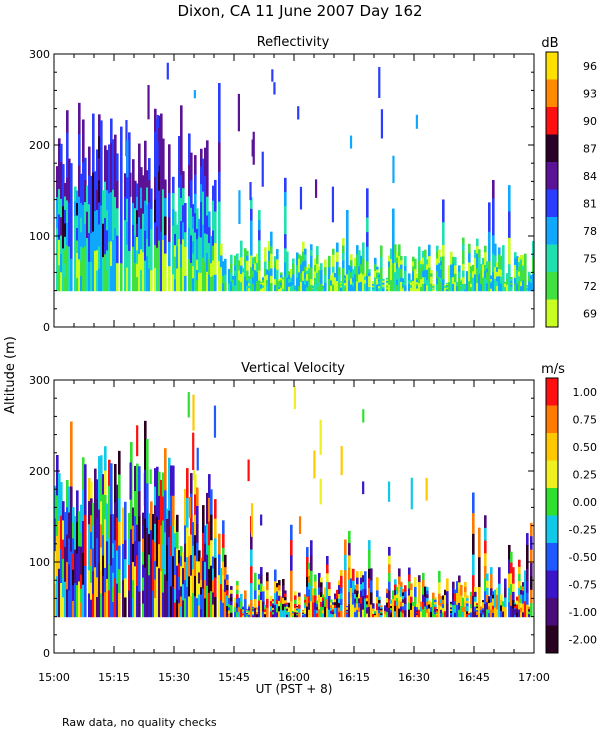 The width and height of the screenshot is (600, 750). What do you see at coordinates (553, 369) in the screenshot?
I see `velocity-units: m/s` at bounding box center [553, 369].